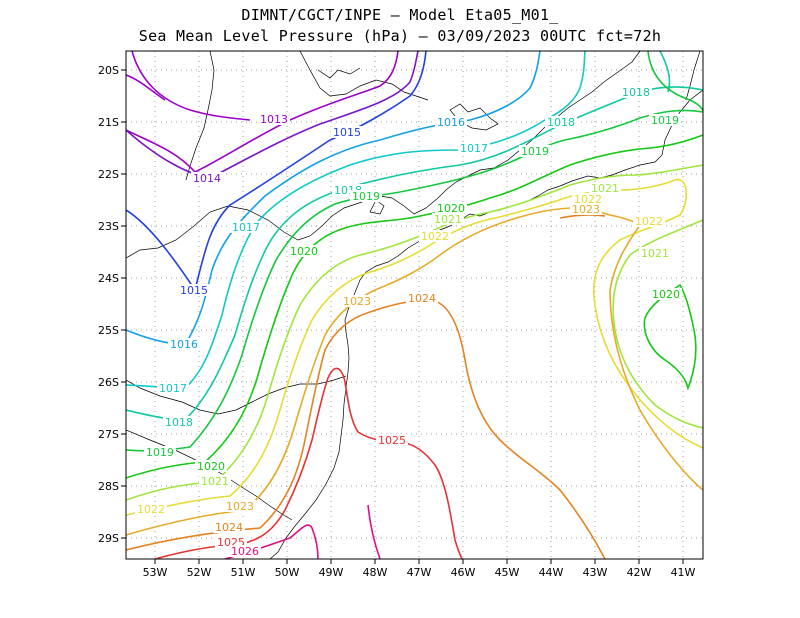 This screenshot has height=618, width=800. What do you see at coordinates (375, 572) in the screenshot?
I see `lon-tick-label: 48W` at bounding box center [375, 572].